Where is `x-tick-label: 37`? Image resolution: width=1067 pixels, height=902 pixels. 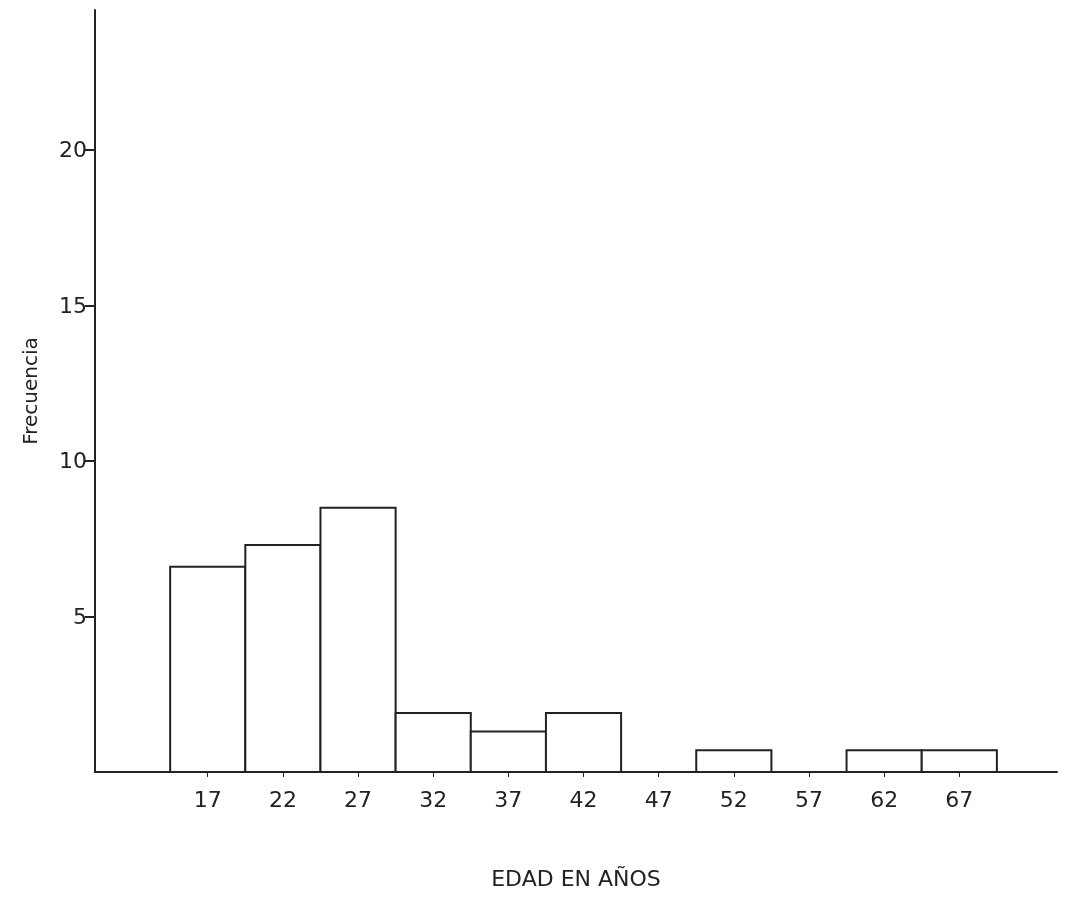
x-tick-label: 37 is located at coordinates (508, 799).